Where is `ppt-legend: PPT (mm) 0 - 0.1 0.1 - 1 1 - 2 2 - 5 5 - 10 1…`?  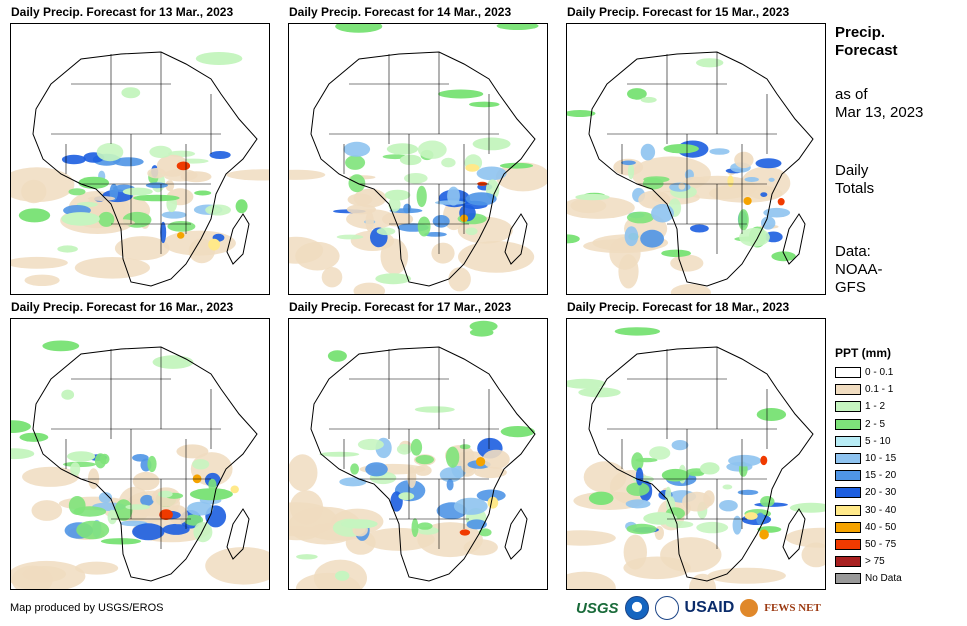 ppt-legend: PPT (mm) 0 - 0.1 0.1 - 1 1 - 2 2 - 5 5 - 10 1… is located at coordinates (868, 466).